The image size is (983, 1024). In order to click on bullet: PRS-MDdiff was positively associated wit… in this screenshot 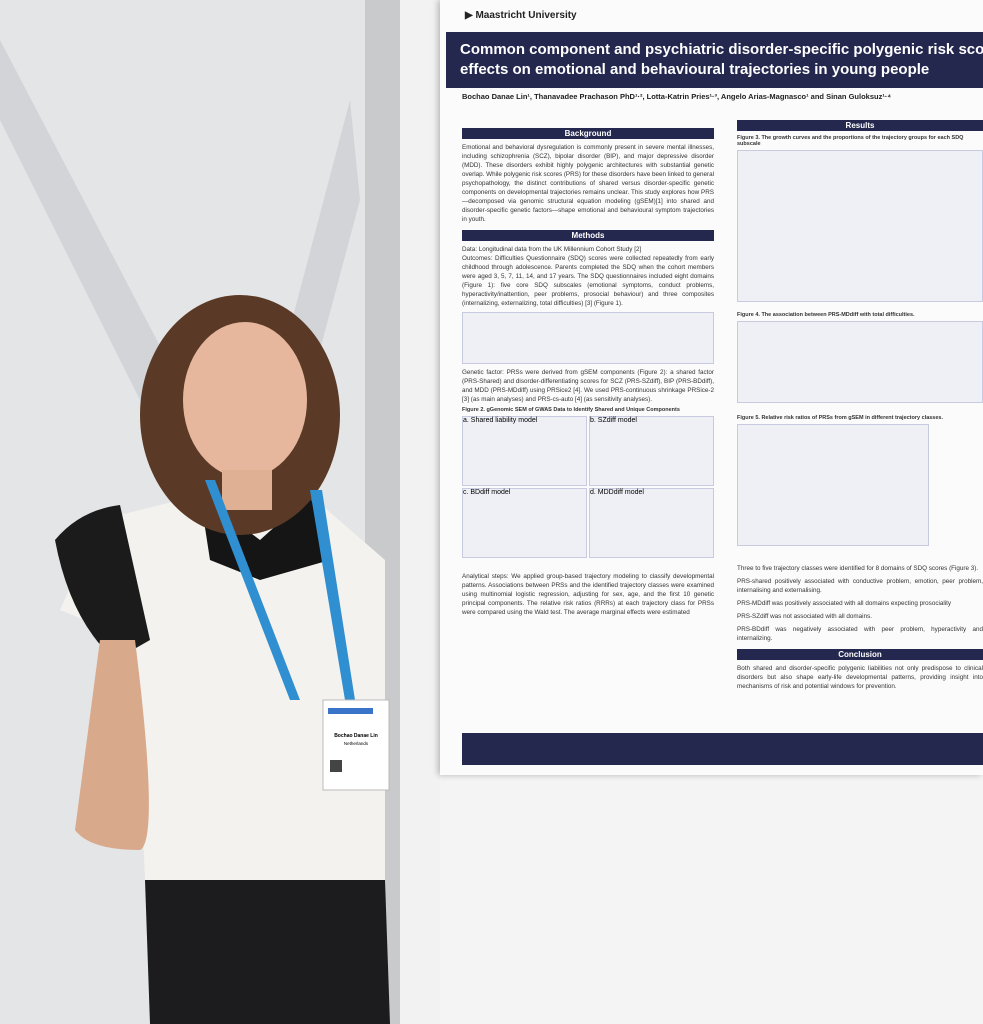, I will do `click(844, 603)`.